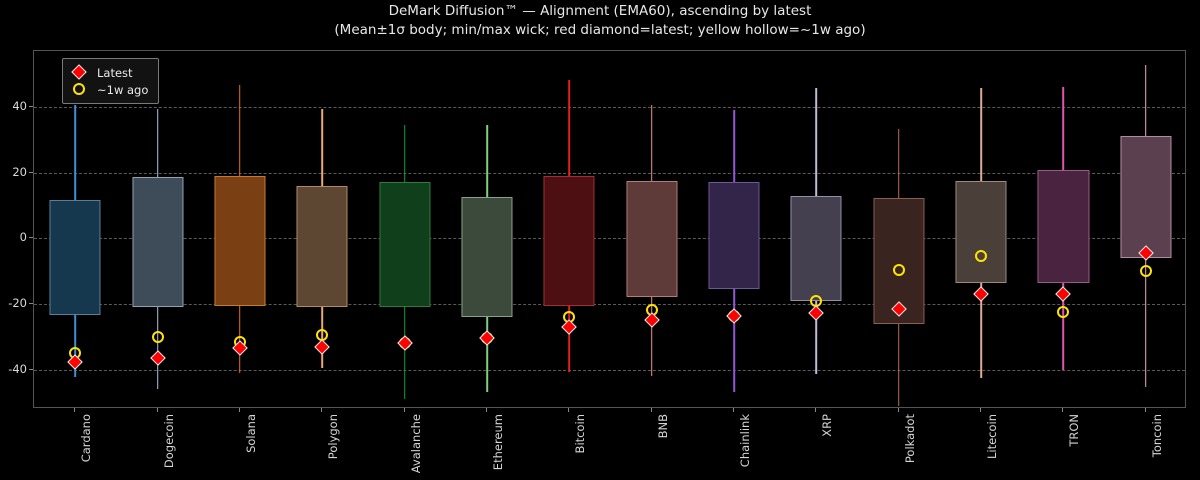 The image size is (1200, 480). I want to click on y-axis-tick-label: -40, so click(17, 368).